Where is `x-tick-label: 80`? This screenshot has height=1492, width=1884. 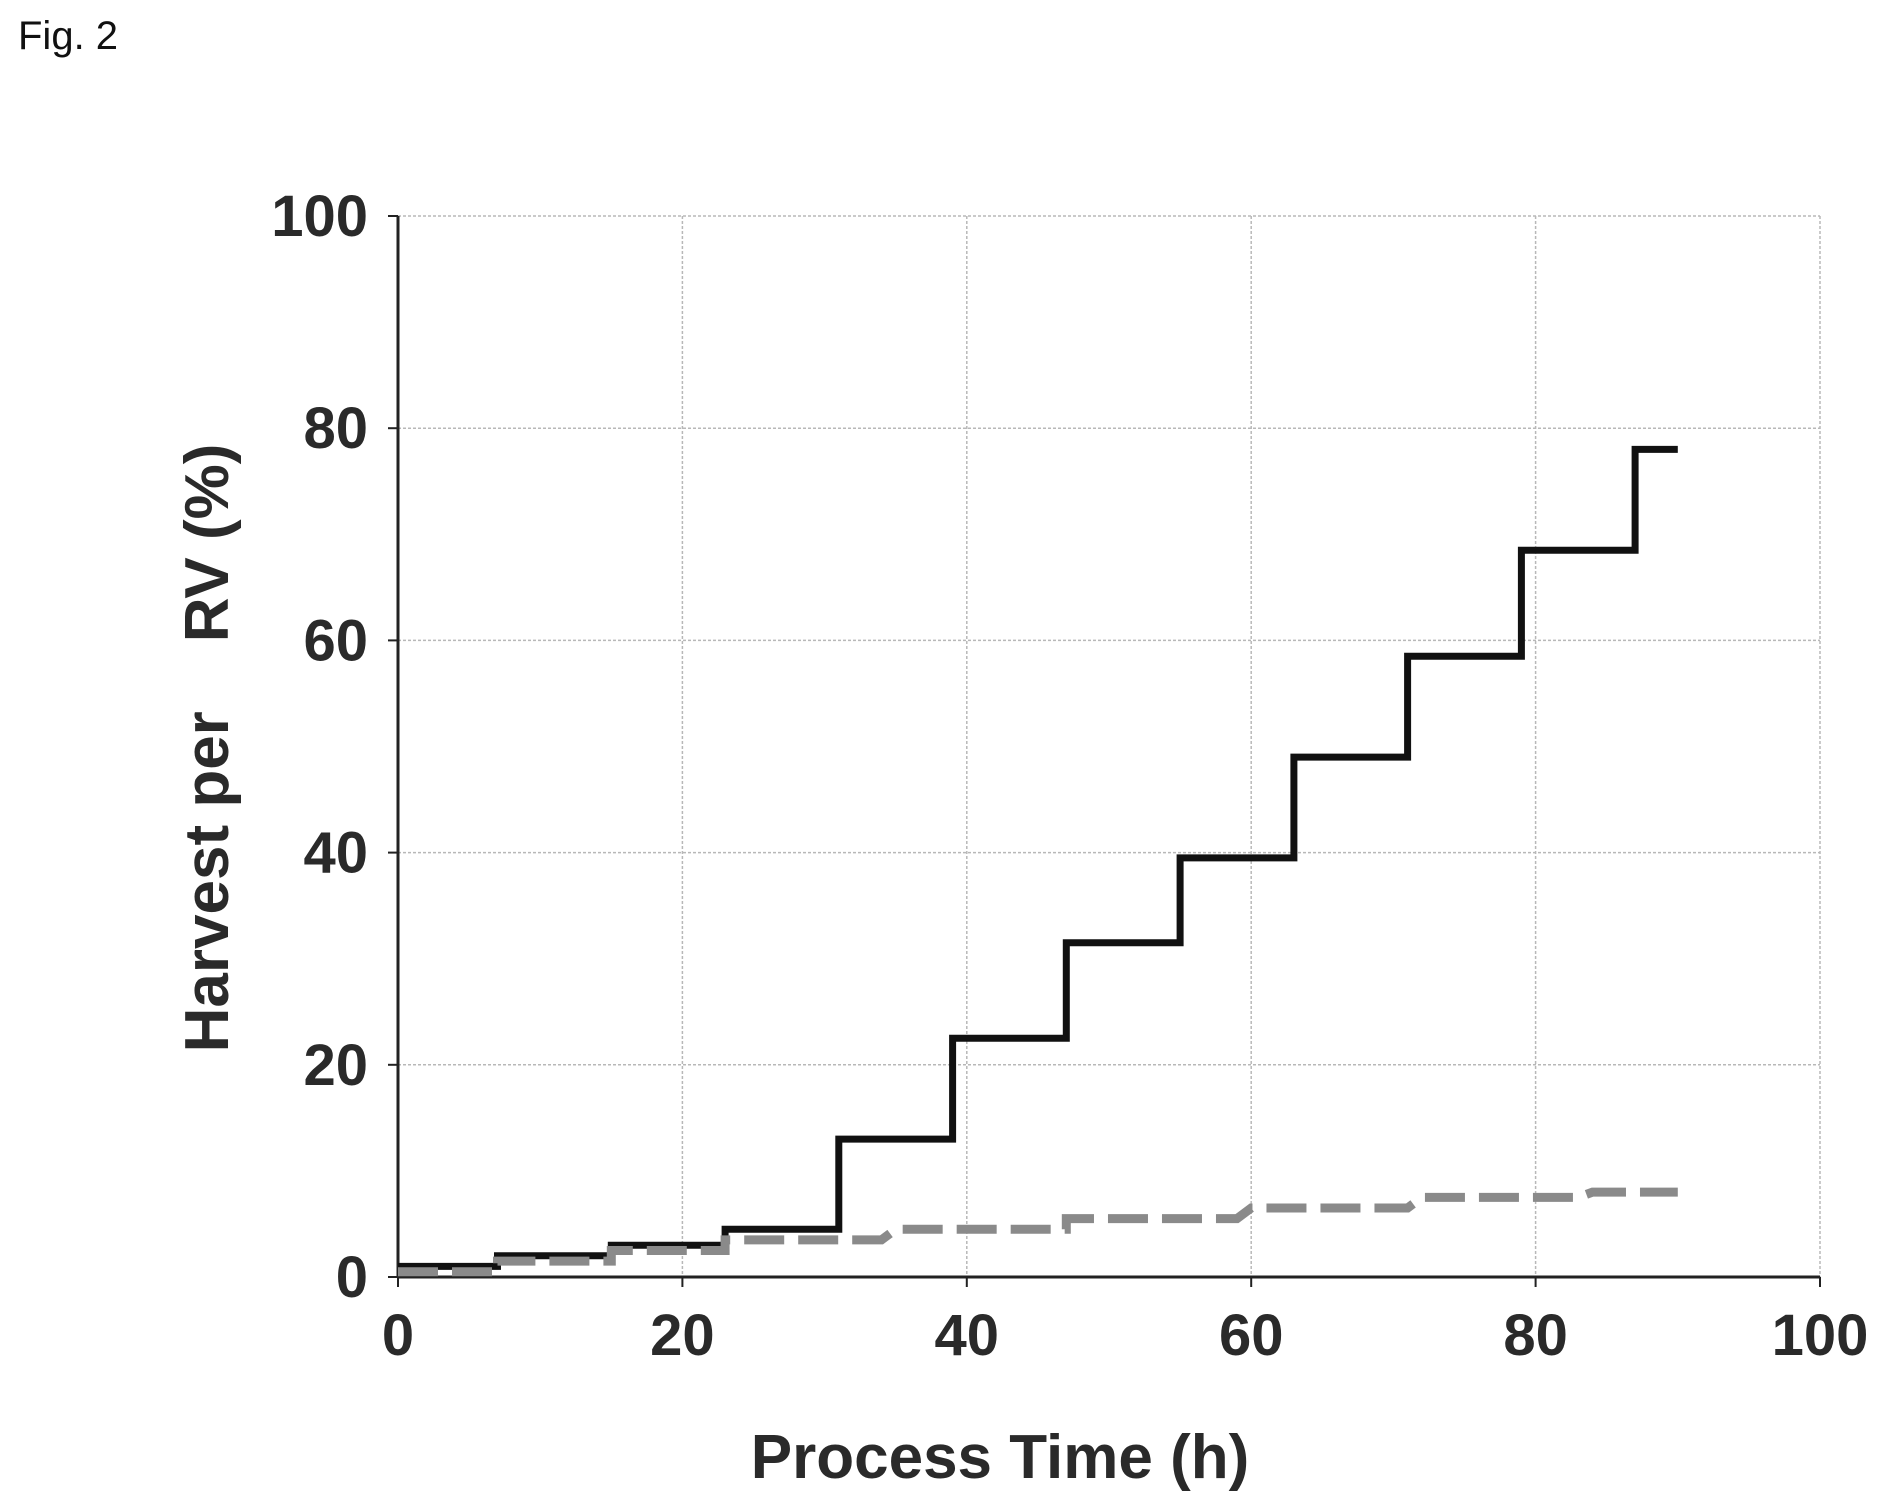 x-tick-label: 80 is located at coordinates (1535, 1335).